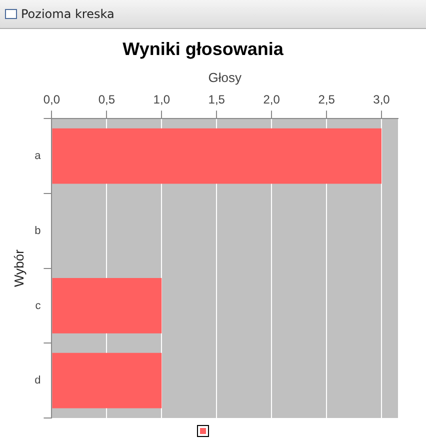 The height and width of the screenshot is (448, 426). Describe the element at coordinates (18, 268) in the screenshot. I see `y-axis-title: Wybór` at that location.